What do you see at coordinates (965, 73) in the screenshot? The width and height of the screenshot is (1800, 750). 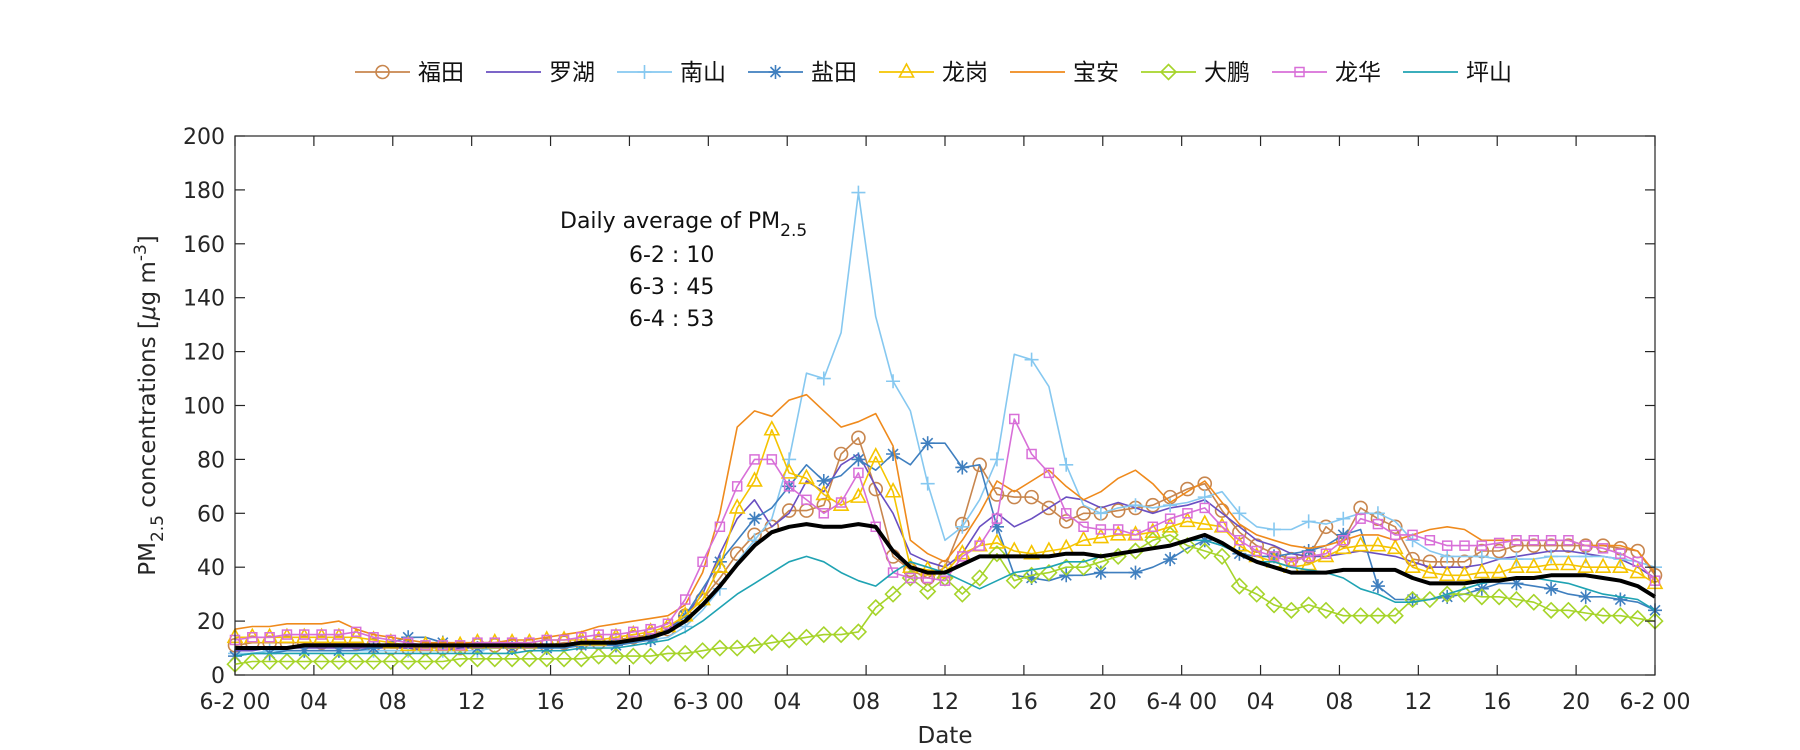 I see `legend-label: 龙岗` at bounding box center [965, 73].